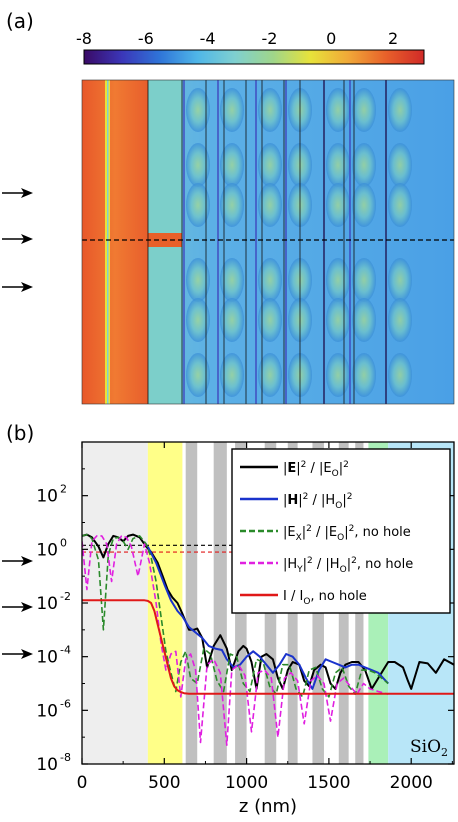 The image size is (458, 822). What do you see at coordinates (268, 806) in the screenshot?
I see `x-axis-label: z (nm)` at bounding box center [268, 806].